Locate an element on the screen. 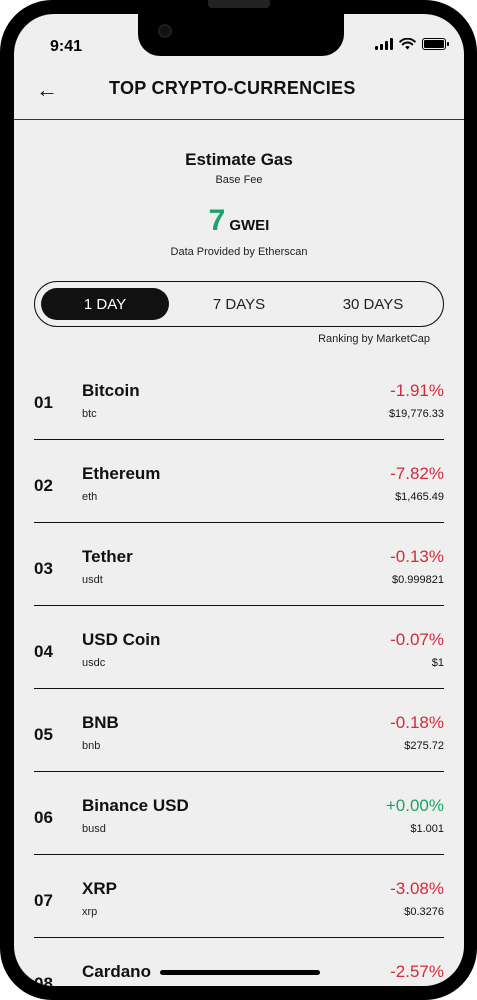  coin-row: 08 Cardano -2.57% is located at coordinates (239, 962).